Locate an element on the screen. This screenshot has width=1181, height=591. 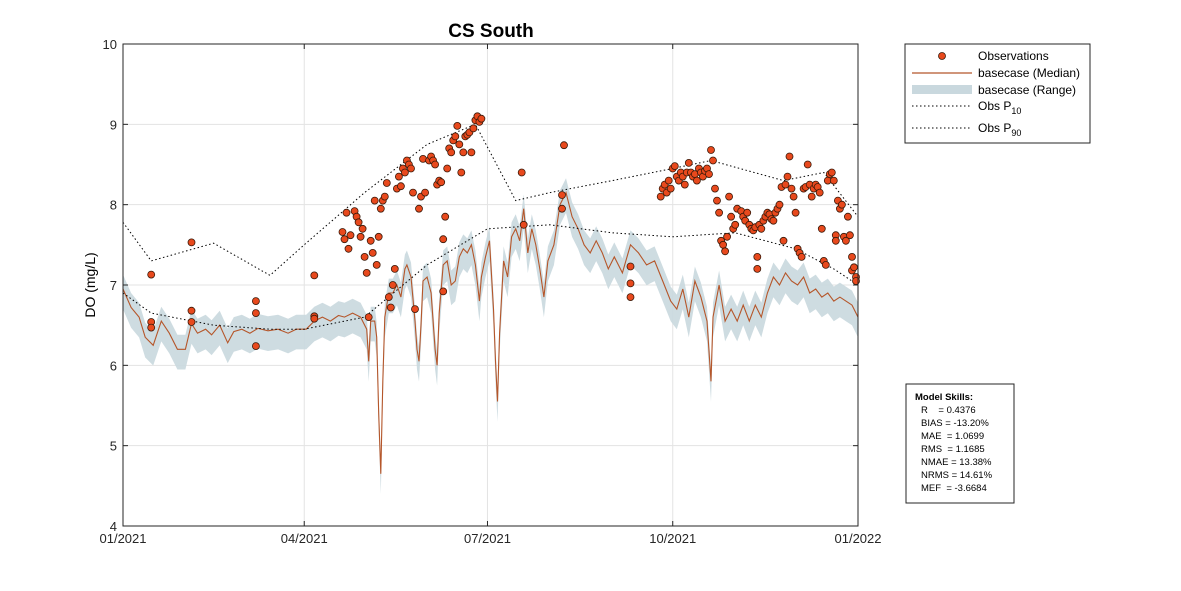
y-tick-label: 5 is located at coordinates (113, 446).